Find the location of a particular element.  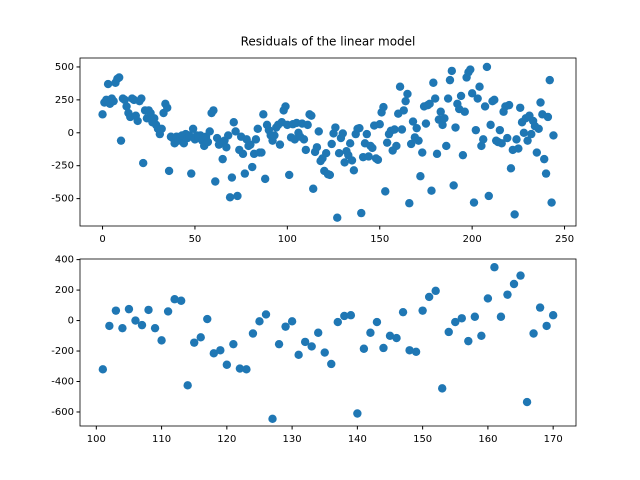

y-tick-label: -200 is located at coordinates (62, 351).